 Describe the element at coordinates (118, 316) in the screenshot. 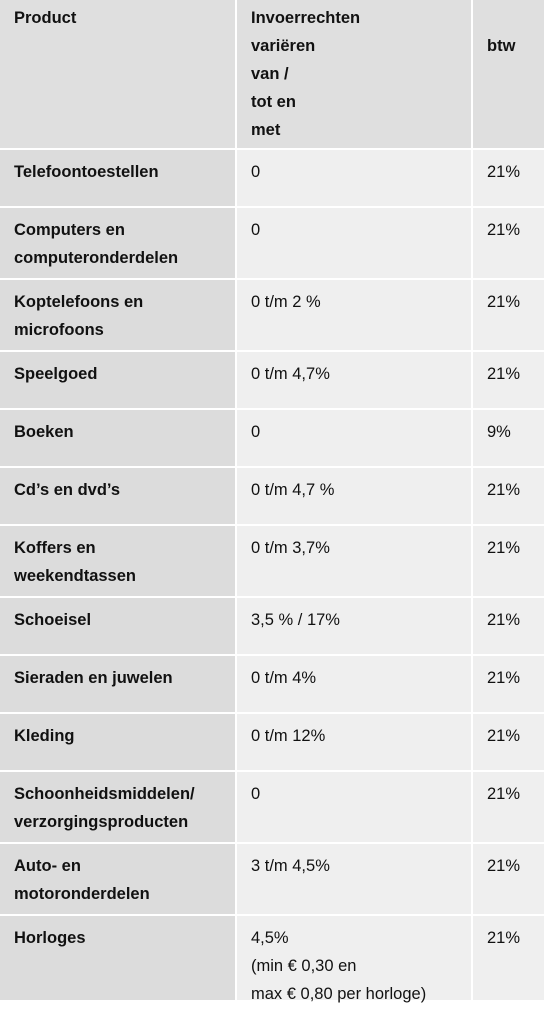

I see `product-cell: Koptelefoons en microfoons` at that location.